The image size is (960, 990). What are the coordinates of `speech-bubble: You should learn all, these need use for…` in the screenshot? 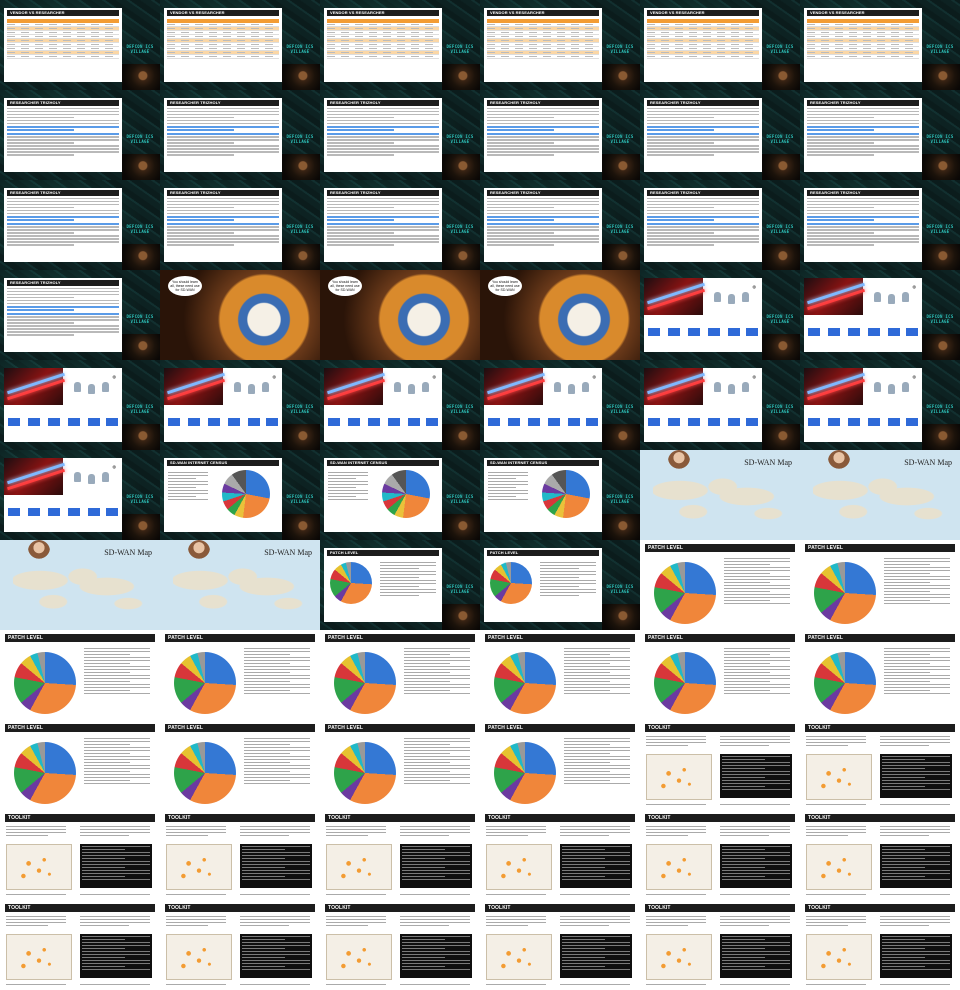 It's located at (185, 286).